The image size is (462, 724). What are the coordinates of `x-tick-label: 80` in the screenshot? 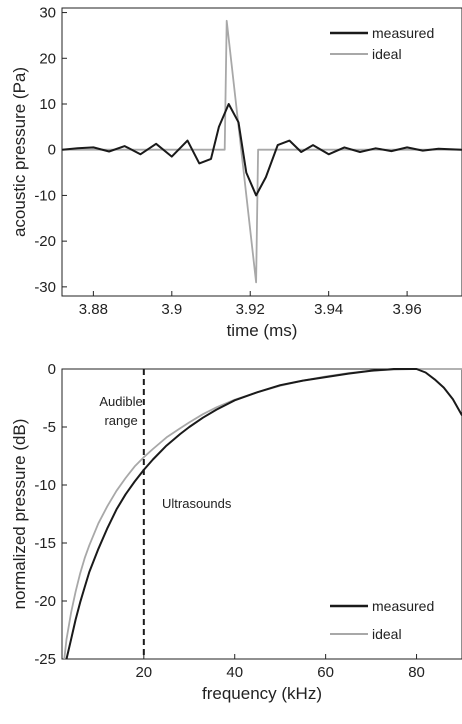 It's located at (416, 672).